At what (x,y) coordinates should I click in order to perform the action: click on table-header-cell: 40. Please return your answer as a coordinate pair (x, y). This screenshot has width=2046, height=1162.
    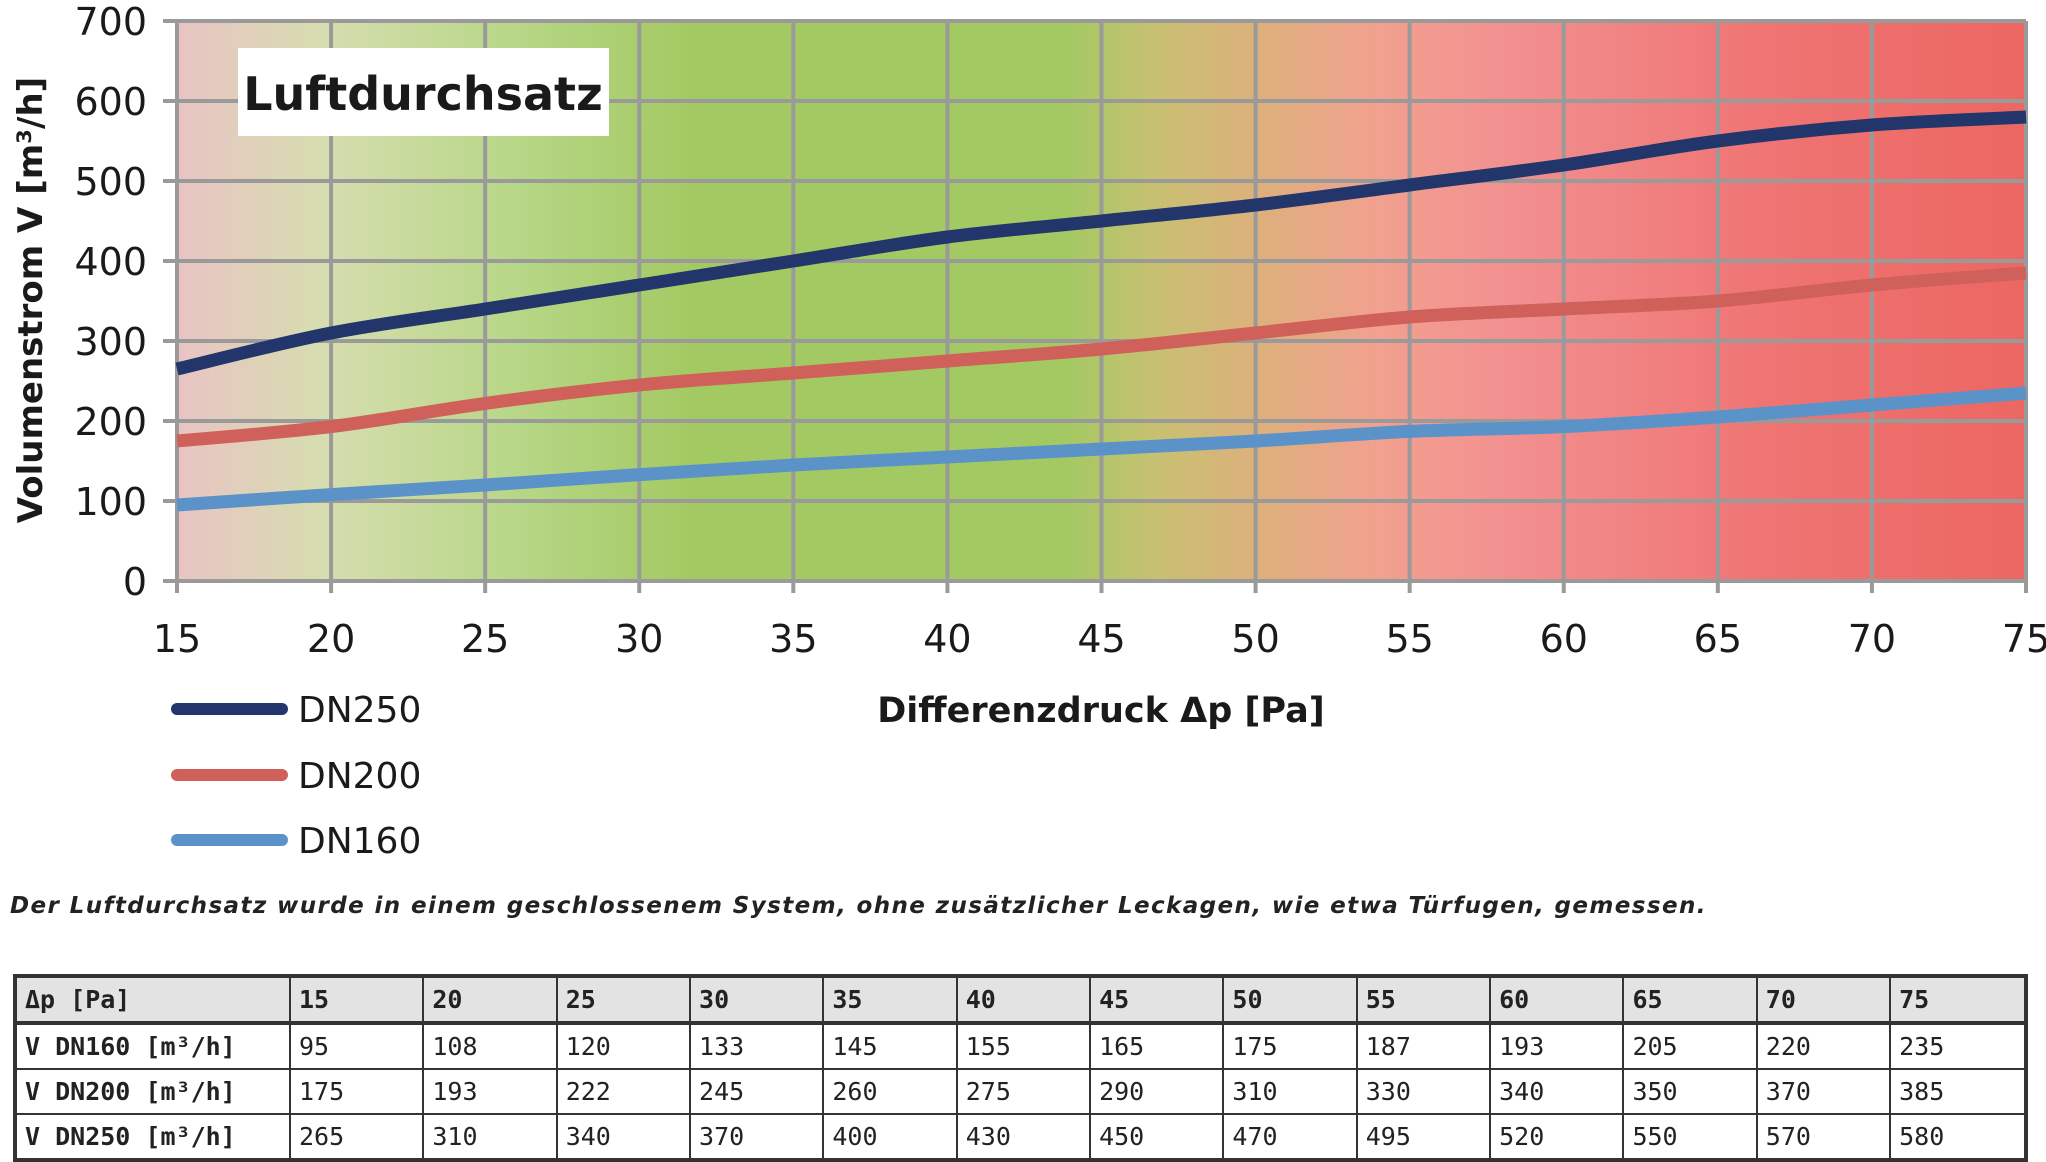
    Looking at the image, I should click on (1023, 1000).